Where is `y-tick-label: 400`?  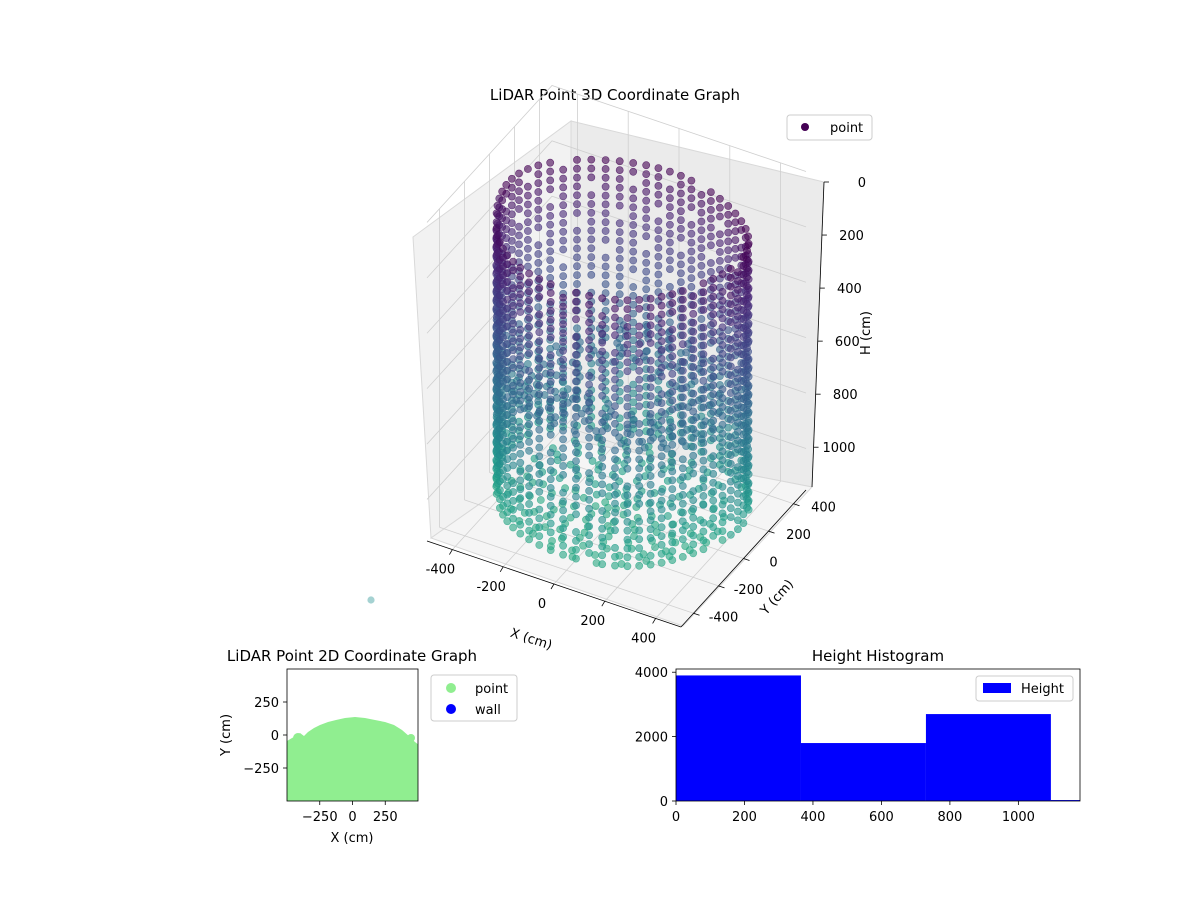 y-tick-label: 400 is located at coordinates (823, 508).